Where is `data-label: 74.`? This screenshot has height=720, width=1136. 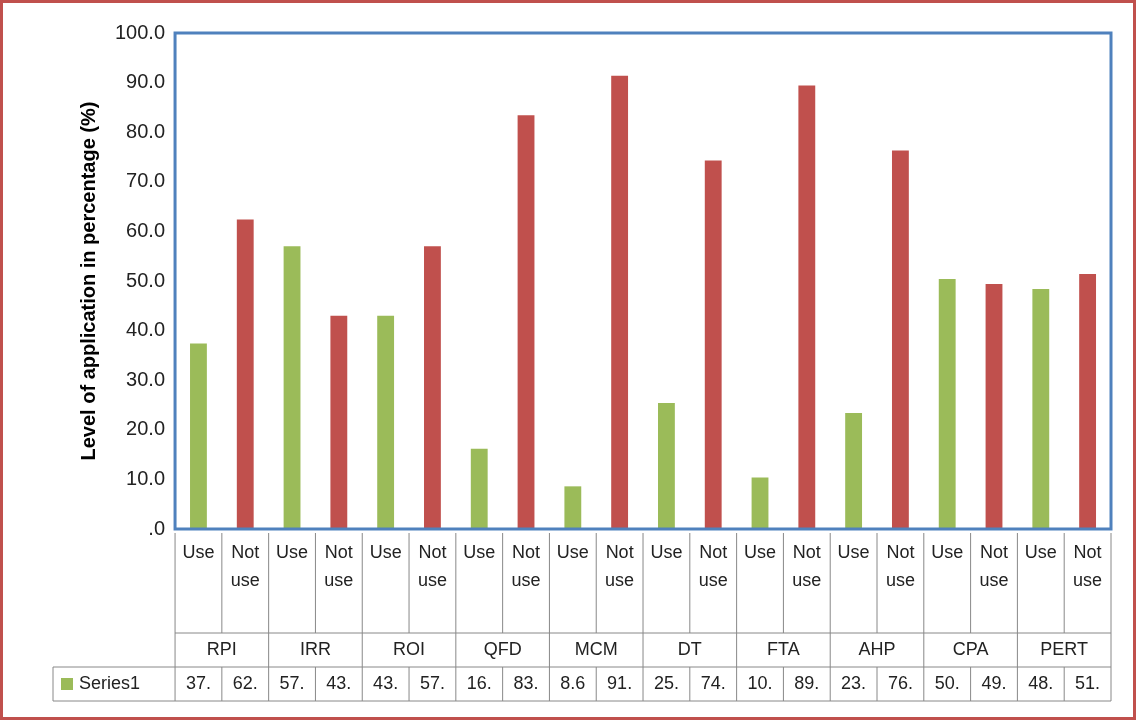 data-label: 74. is located at coordinates (713, 682).